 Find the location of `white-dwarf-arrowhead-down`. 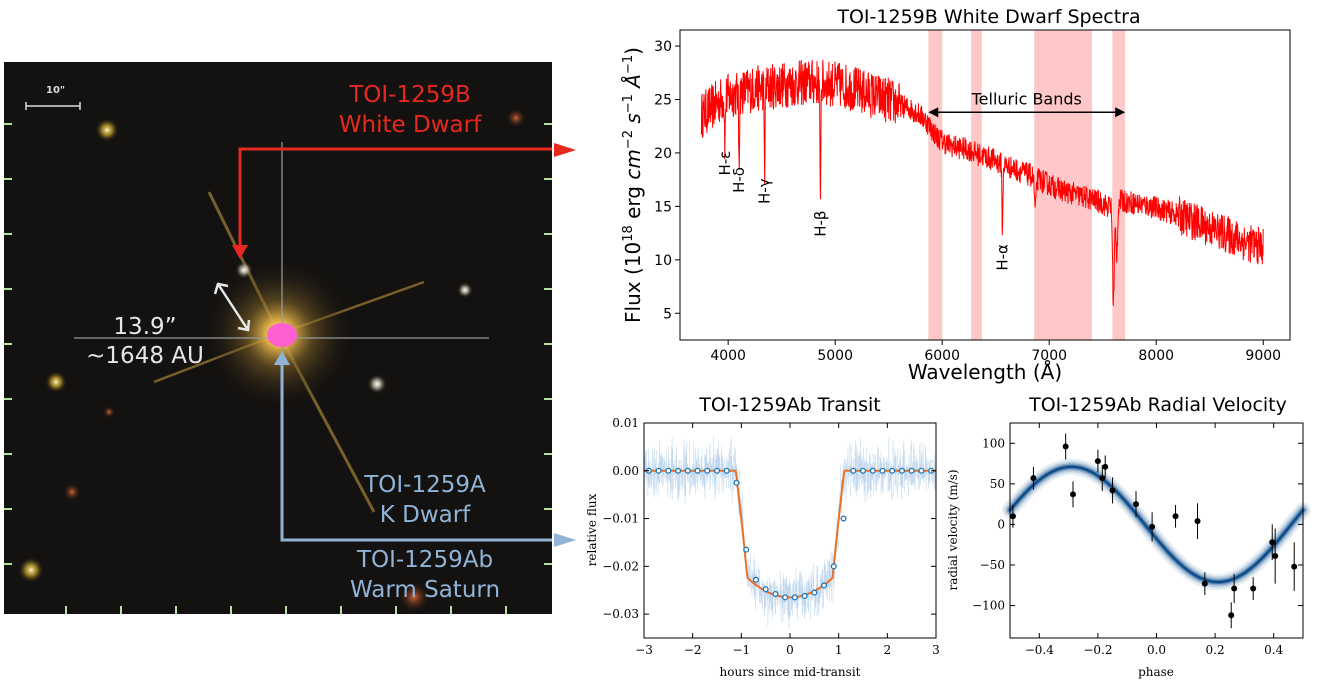

white-dwarf-arrowhead-down is located at coordinates (240, 252).